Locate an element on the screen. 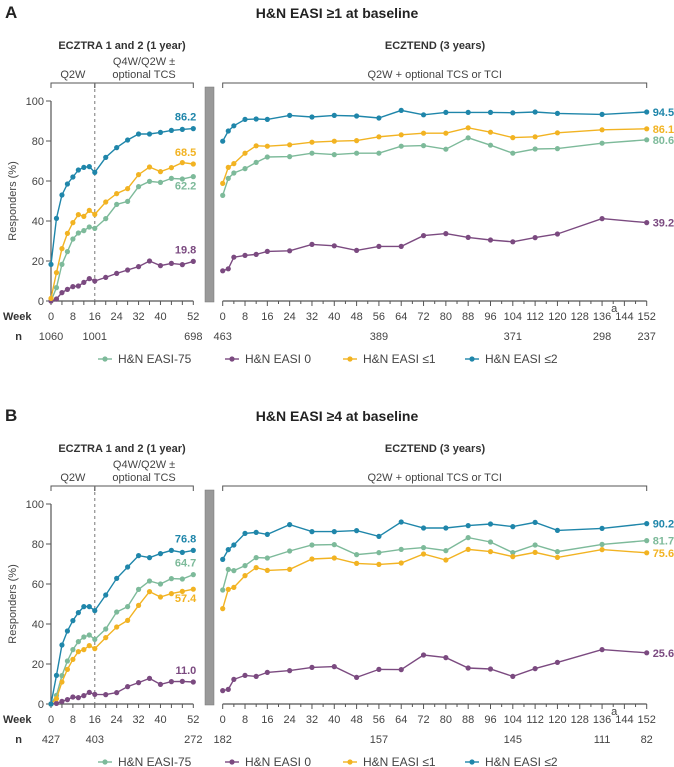 The height and width of the screenshot is (767, 674). legend-label: H&N EASI ≤2 is located at coordinates (521, 761).